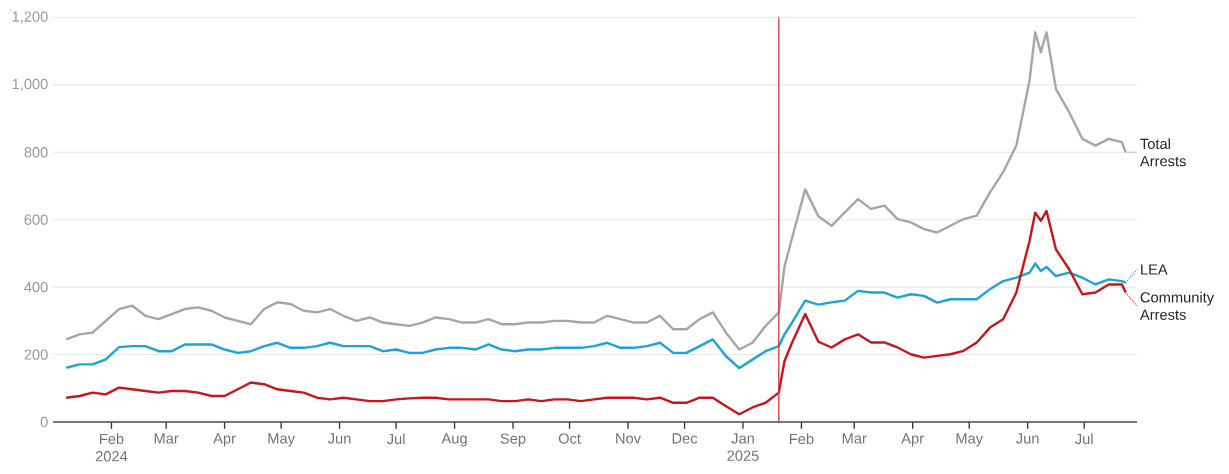 This screenshot has width=1229, height=474. What do you see at coordinates (1177, 305) in the screenshot?
I see `legend-label: Community Arrests` at bounding box center [1177, 305].